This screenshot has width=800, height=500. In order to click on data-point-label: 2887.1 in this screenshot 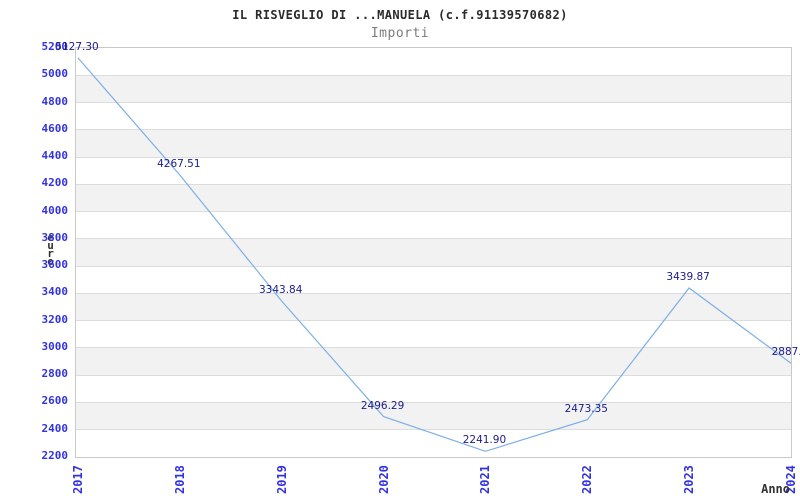, I will do `click(785, 352)`.